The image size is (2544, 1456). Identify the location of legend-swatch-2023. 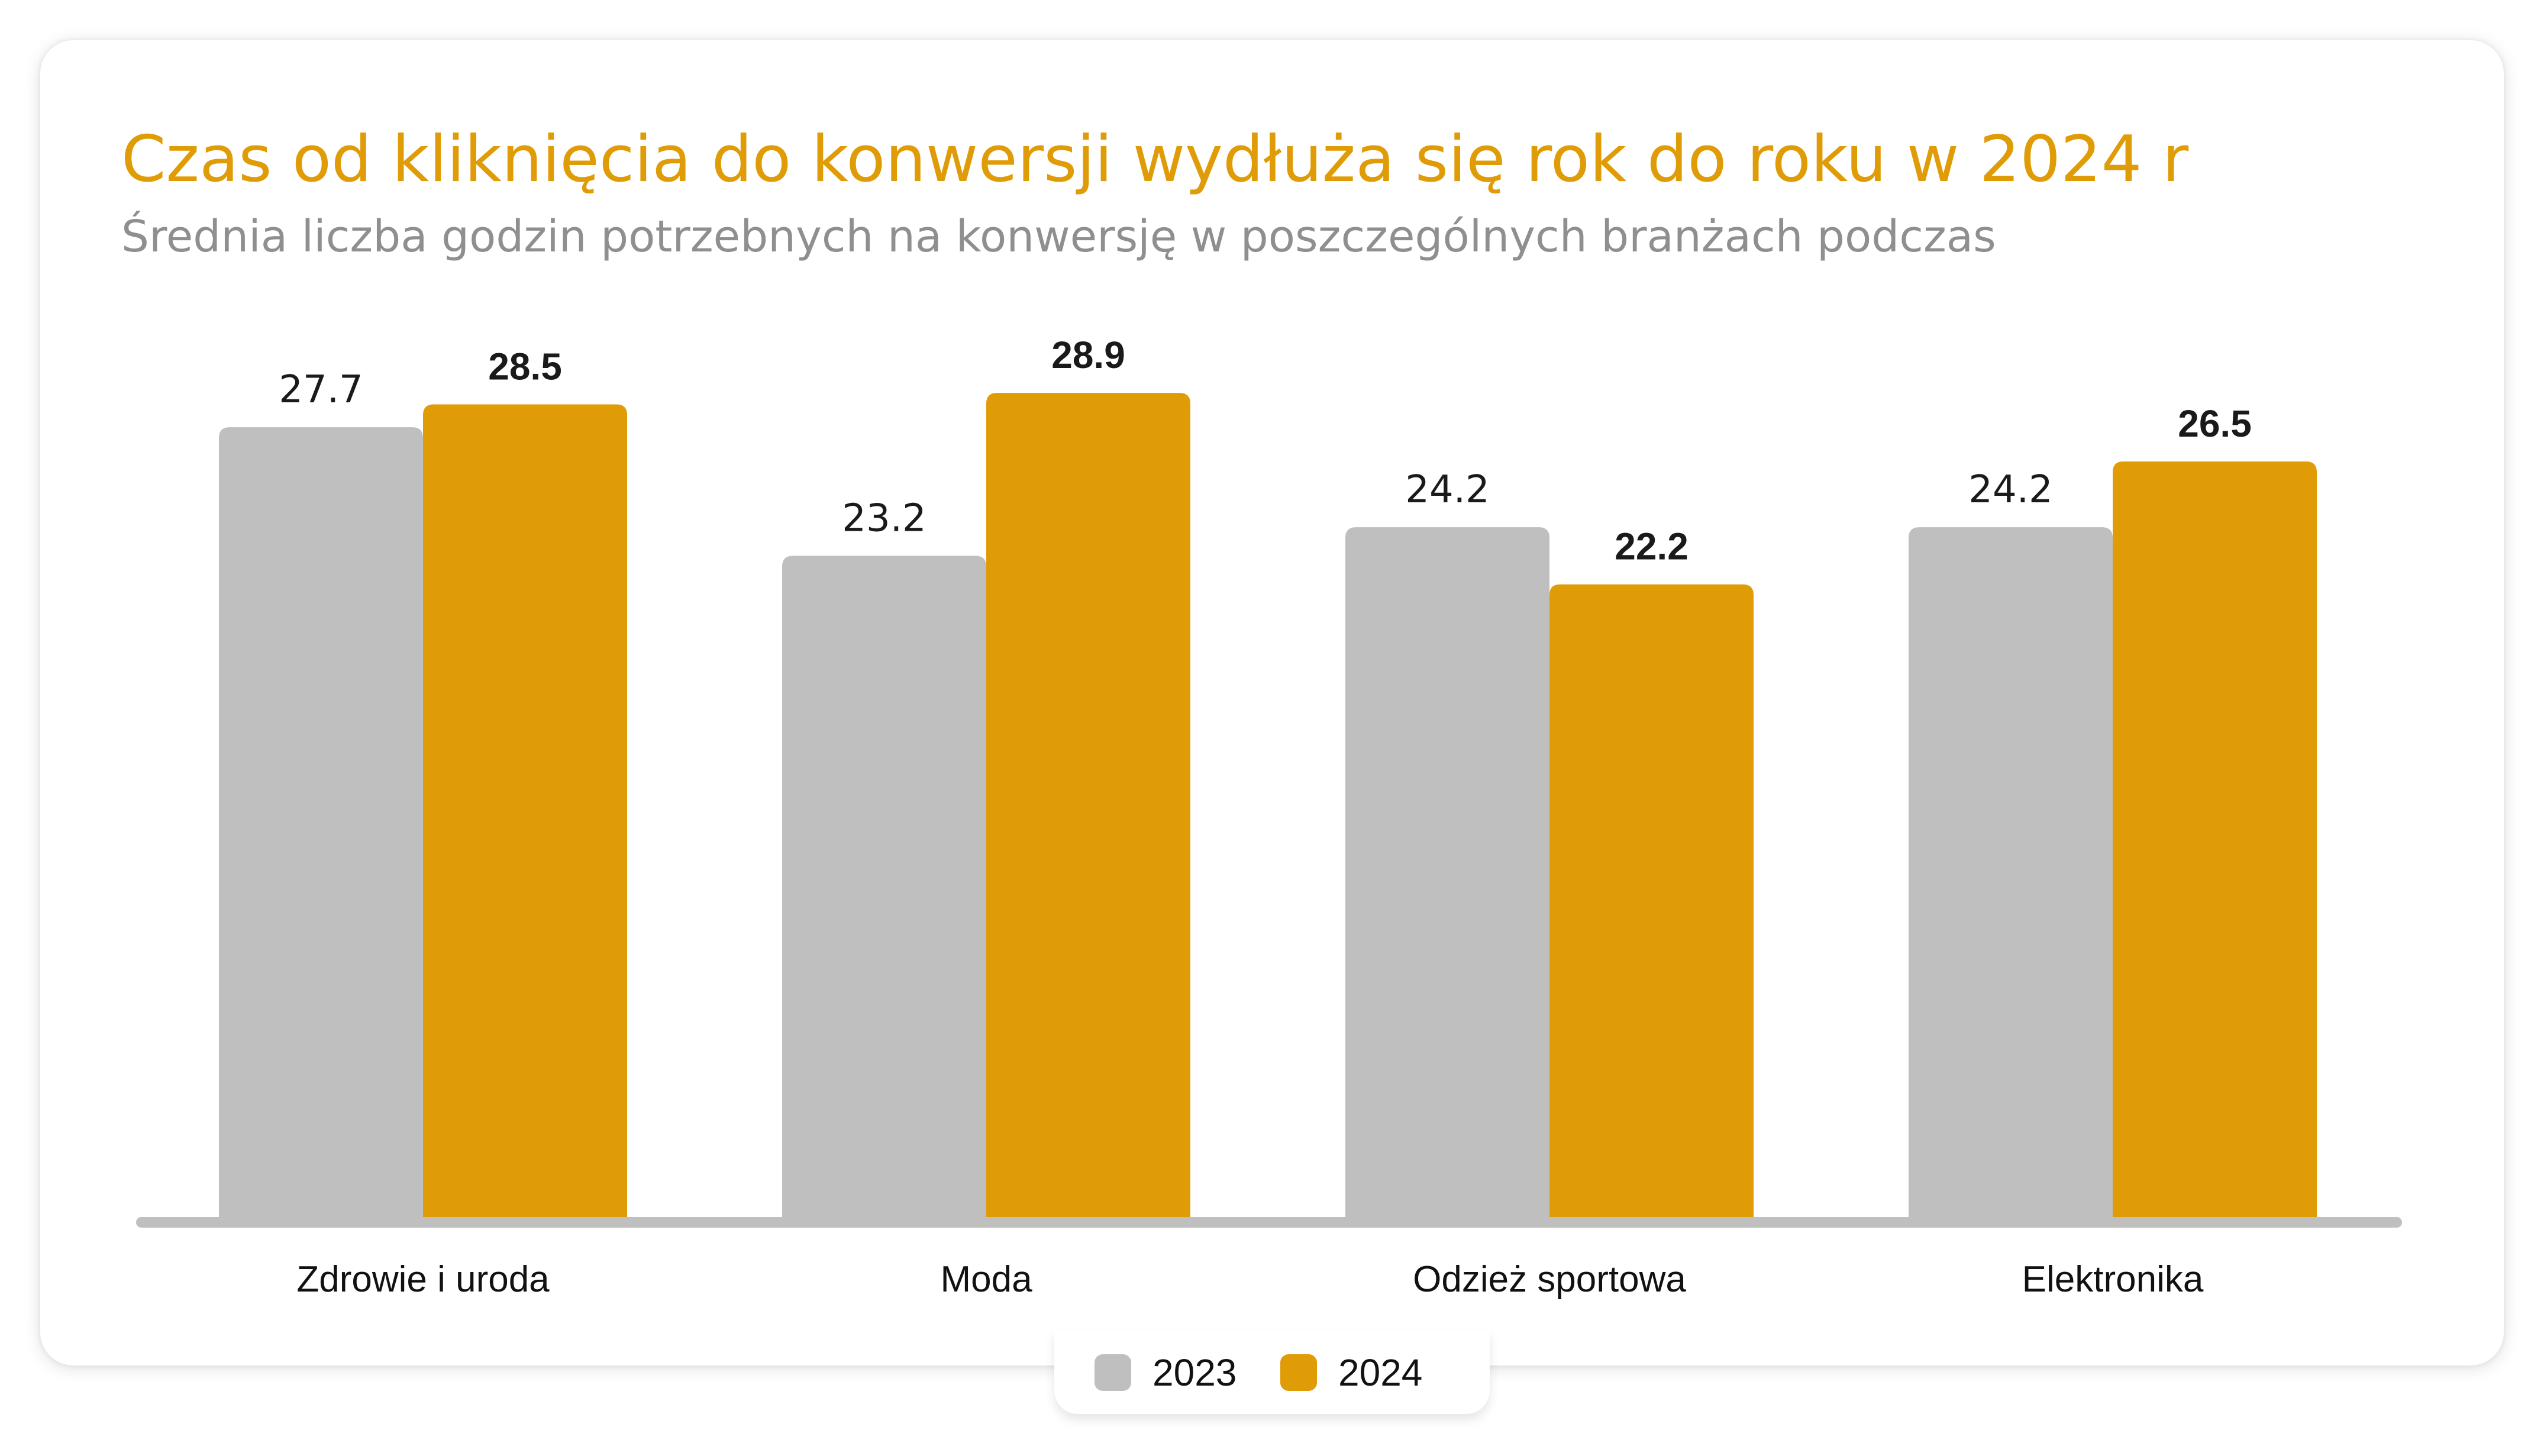
(1113, 1372).